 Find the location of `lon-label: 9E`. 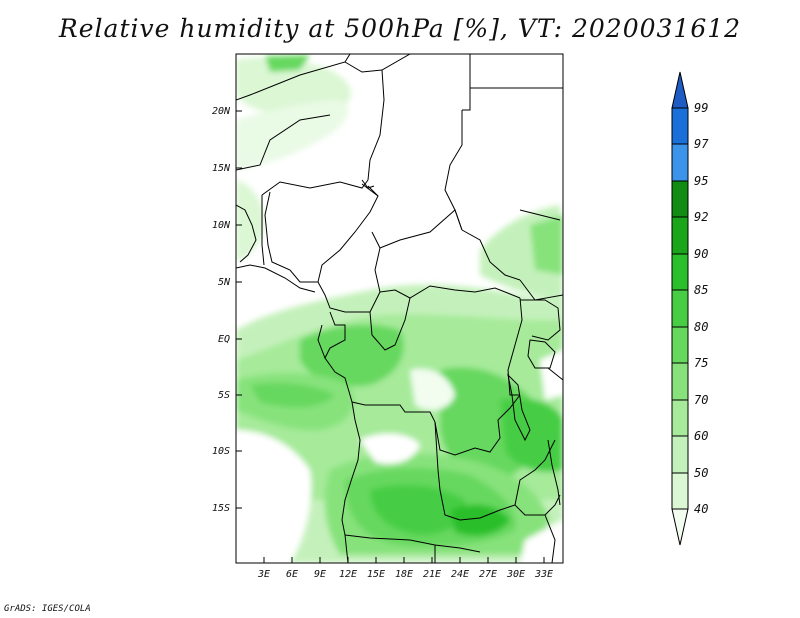

lon-label: 9E is located at coordinates (320, 574).